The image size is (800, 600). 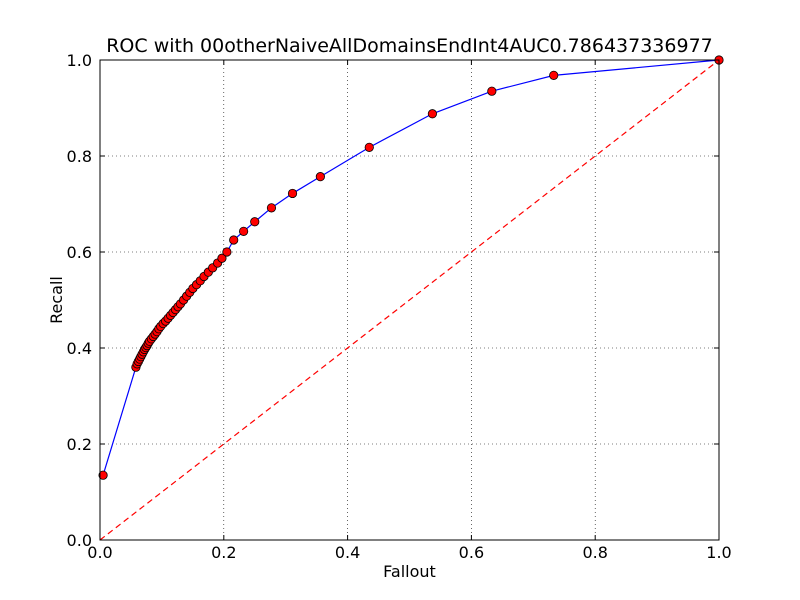 What do you see at coordinates (79, 156) in the screenshot?
I see `y-tick-label: 0.8` at bounding box center [79, 156].